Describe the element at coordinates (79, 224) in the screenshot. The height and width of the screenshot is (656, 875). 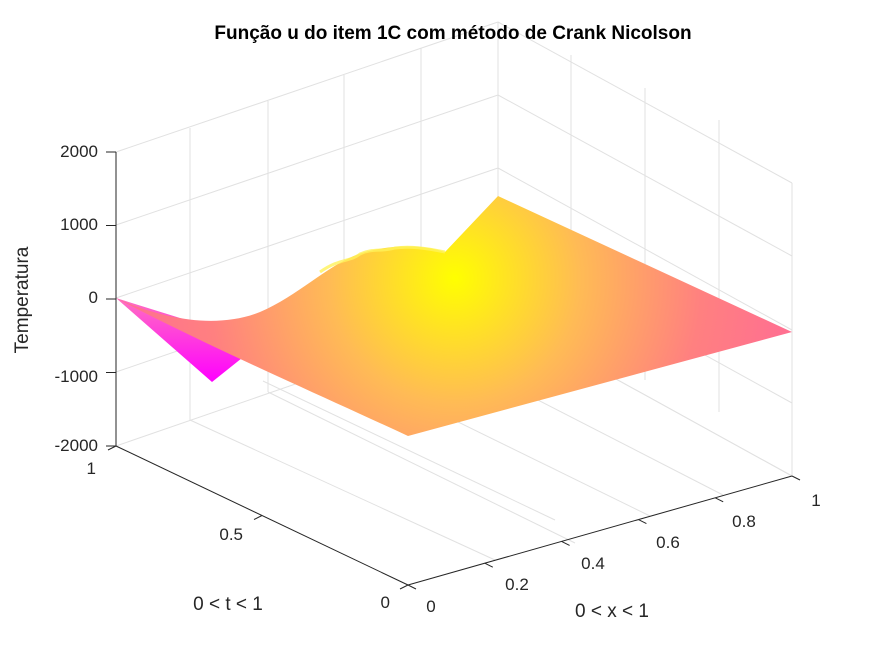
I see `z-tick-label: 1000` at that location.